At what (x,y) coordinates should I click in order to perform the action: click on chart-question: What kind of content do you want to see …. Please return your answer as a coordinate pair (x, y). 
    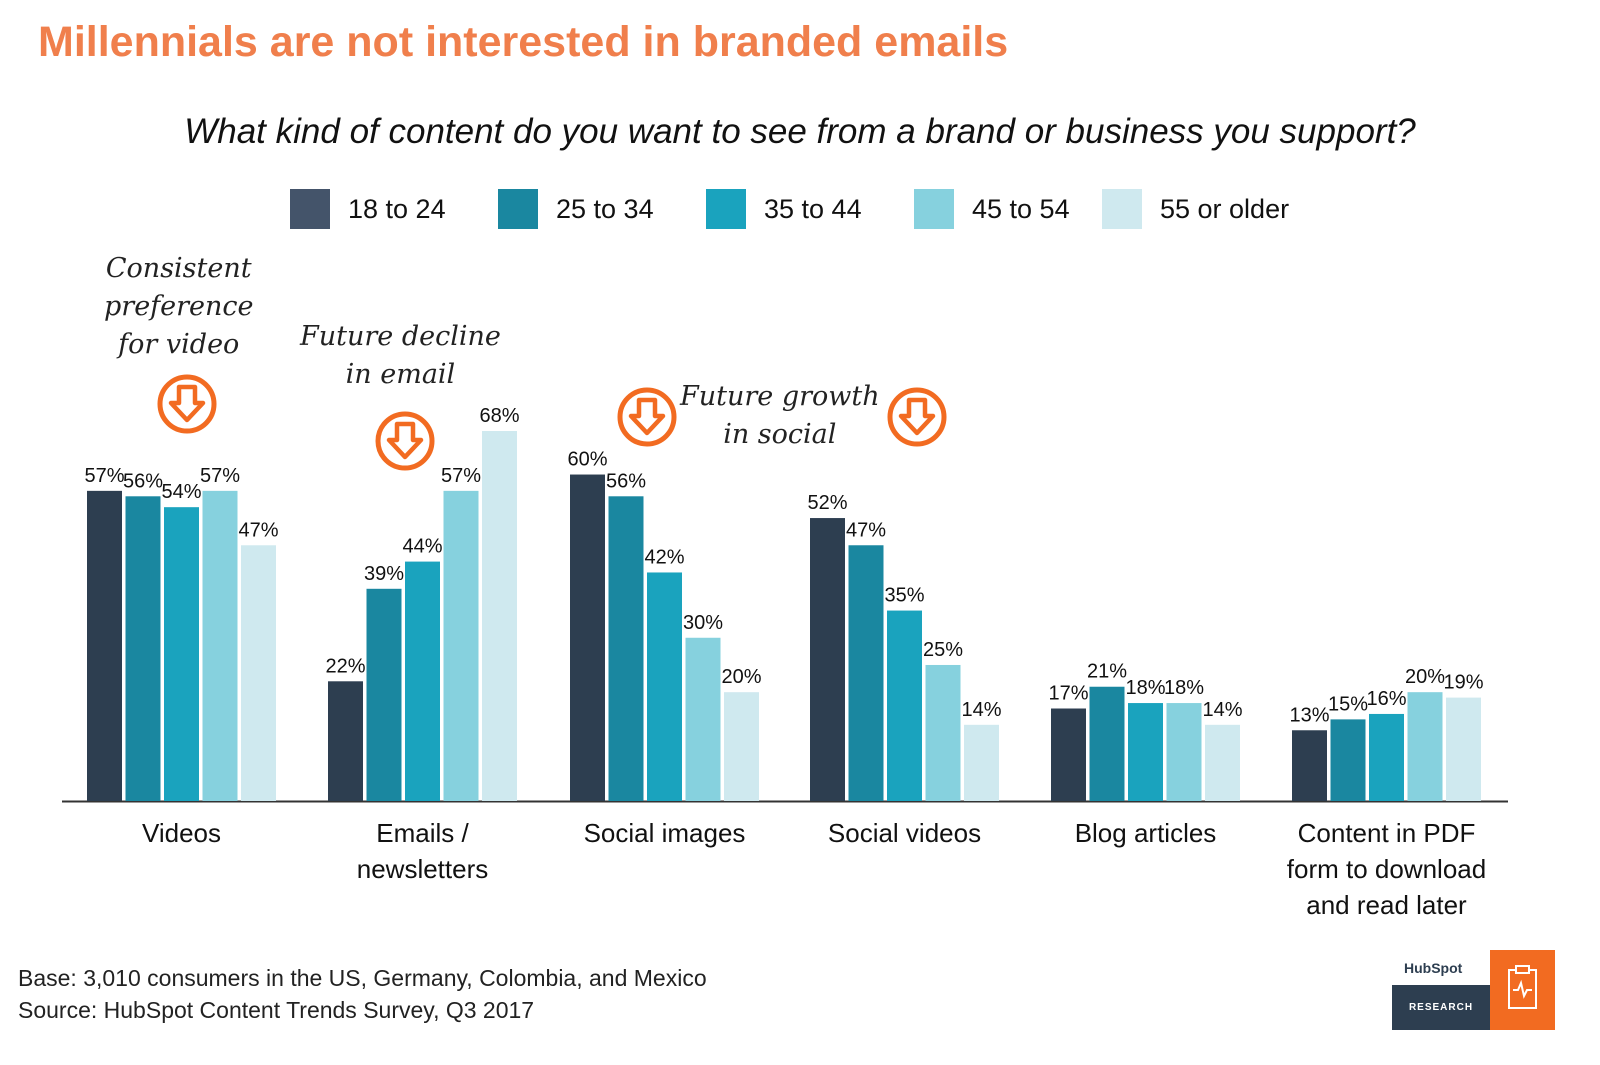
    Looking at the image, I should click on (800, 131).